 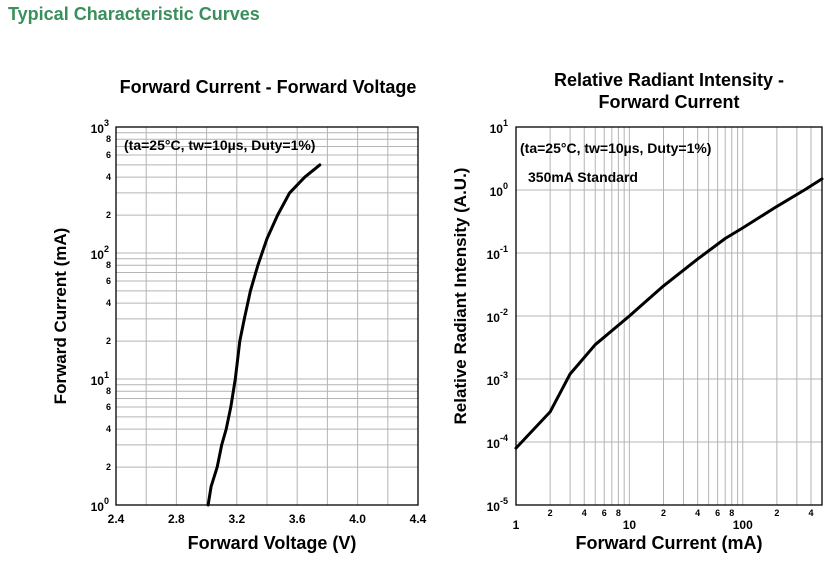 What do you see at coordinates (264, 335) in the screenshot?
I see `series-line` at bounding box center [264, 335].